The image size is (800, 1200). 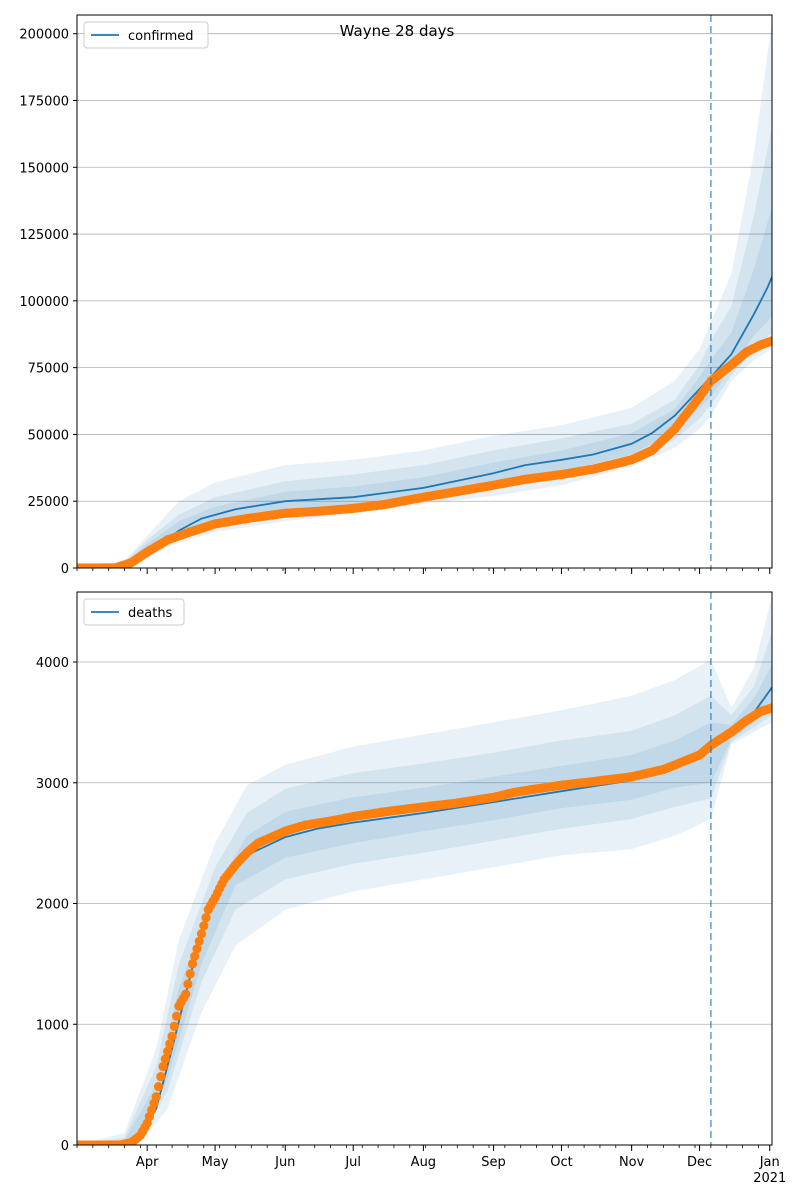 I want to click on y-tick-label: 1000, so click(x=52, y=1025).